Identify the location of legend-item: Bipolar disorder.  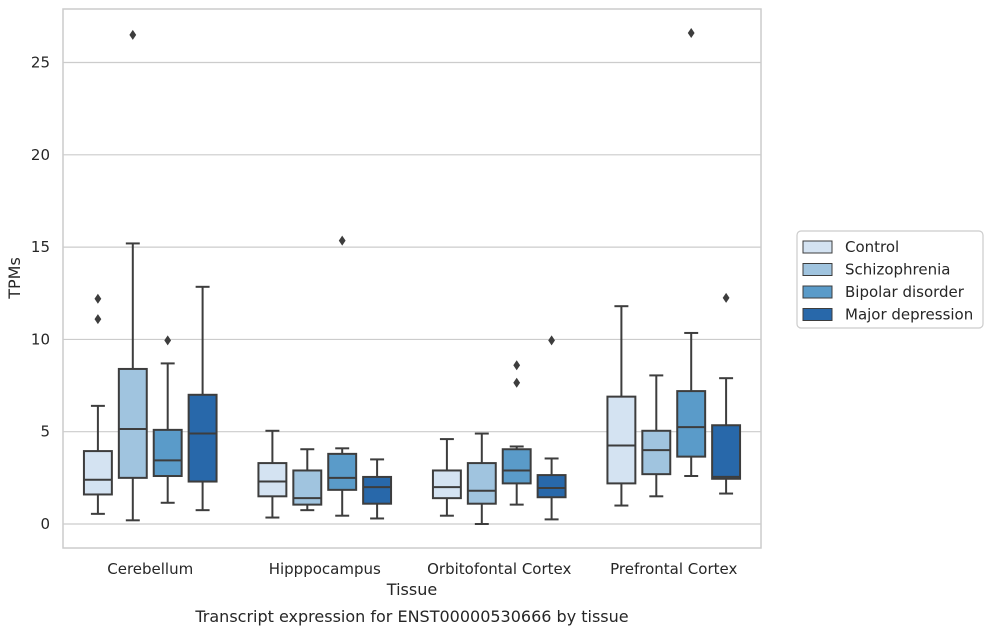
(883, 292).